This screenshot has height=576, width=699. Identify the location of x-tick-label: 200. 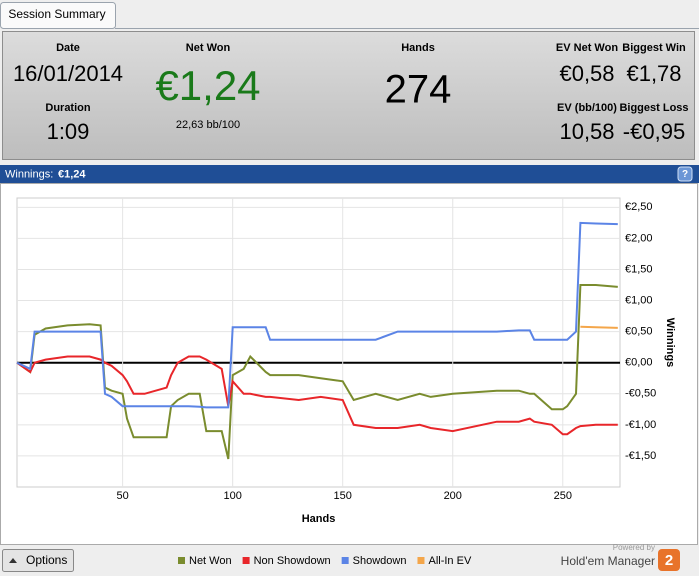
(453, 496).